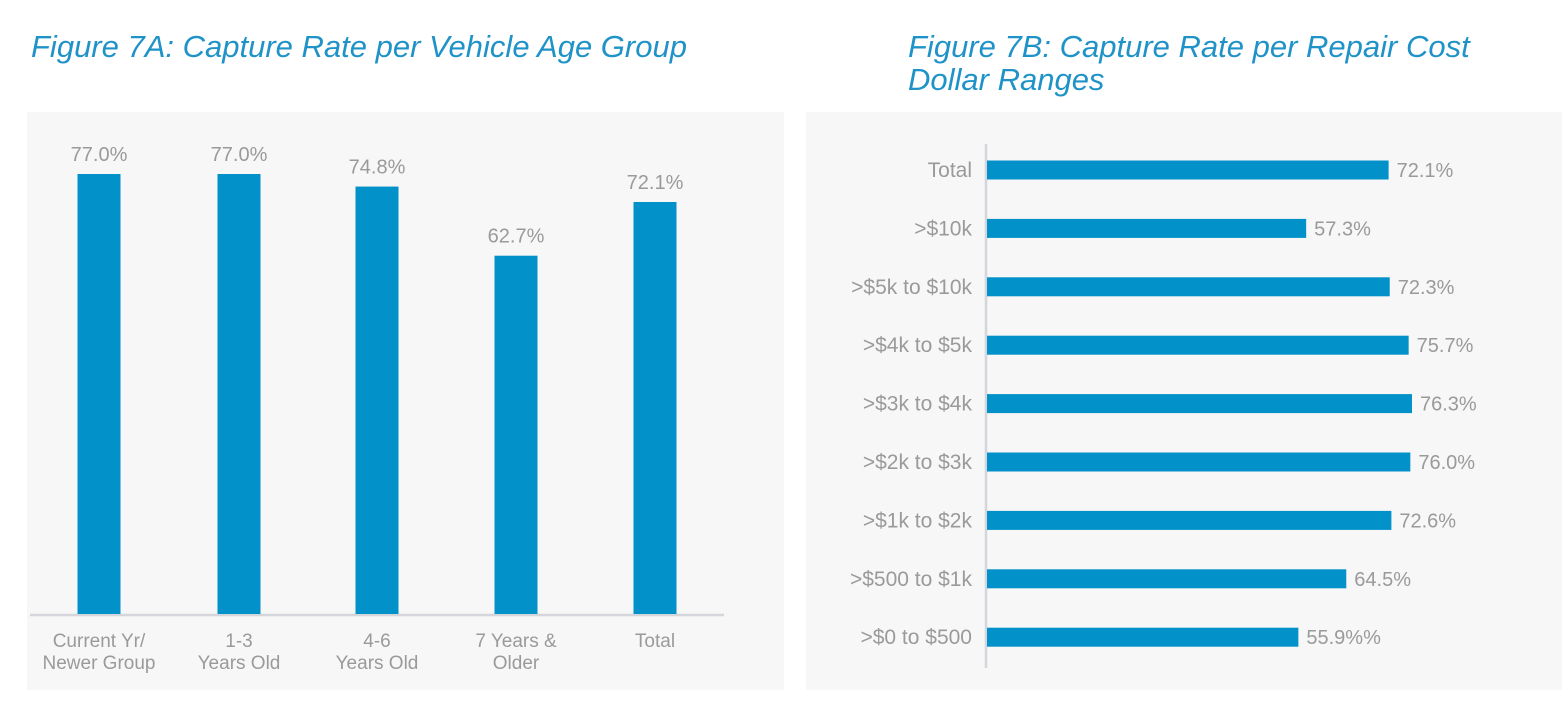 The image size is (1568, 716). Describe the element at coordinates (239, 155) in the screenshot. I see `data-label-2: 77.0%` at that location.